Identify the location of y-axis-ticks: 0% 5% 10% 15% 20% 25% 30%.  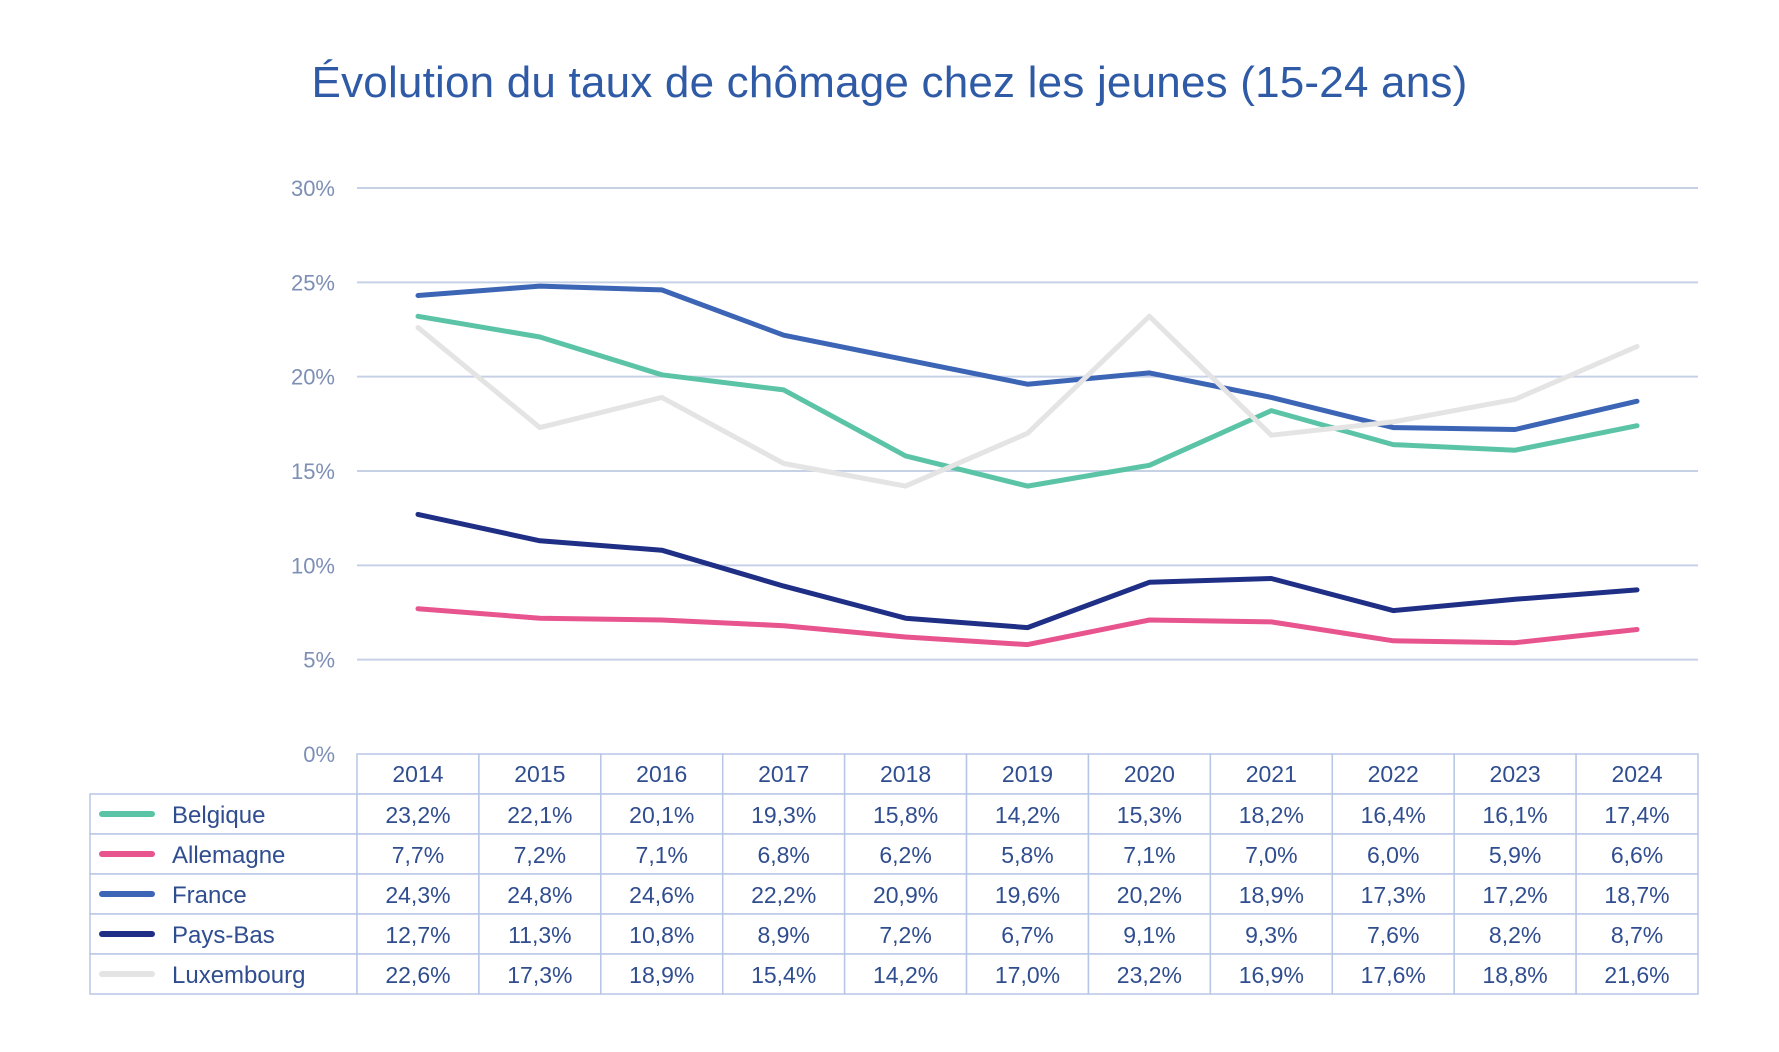
(313, 471).